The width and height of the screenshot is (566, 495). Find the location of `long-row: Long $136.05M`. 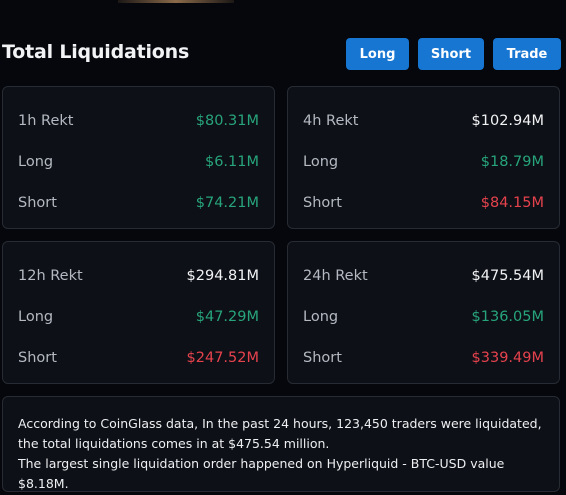

long-row: Long $136.05M is located at coordinates (423, 317).